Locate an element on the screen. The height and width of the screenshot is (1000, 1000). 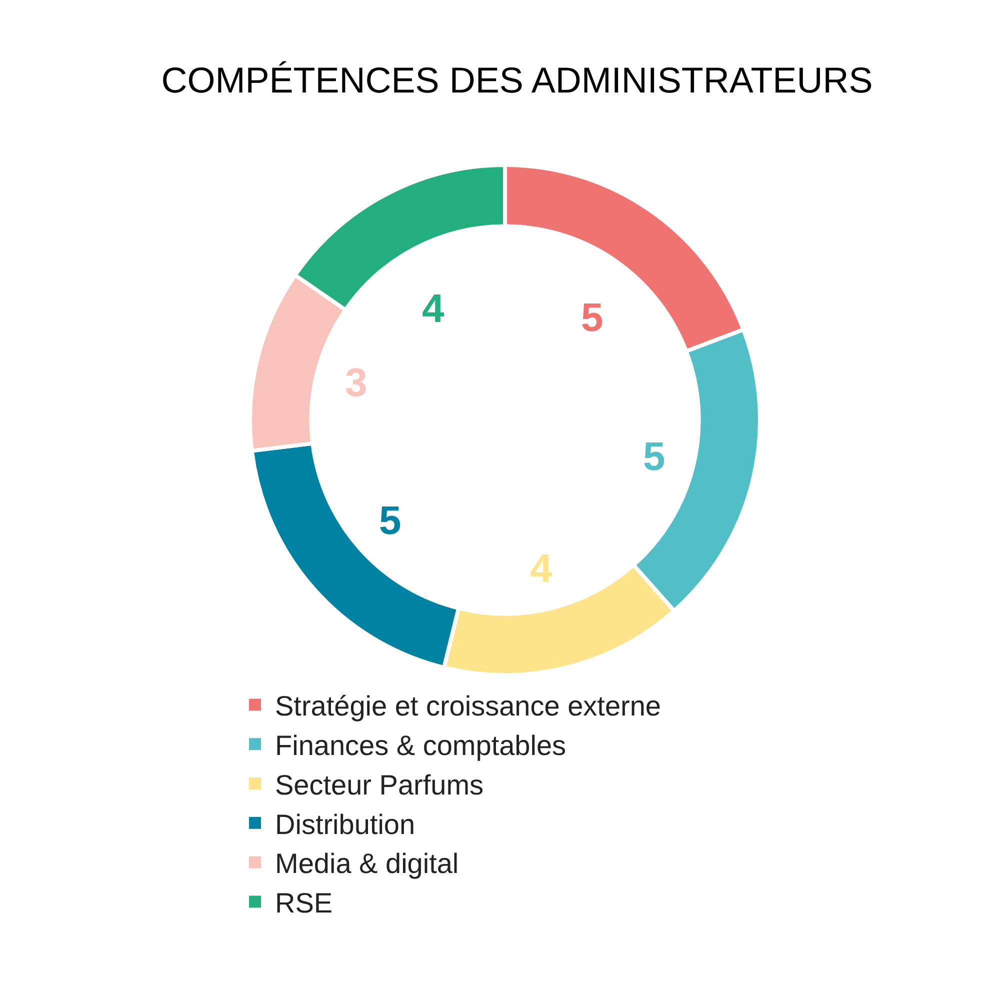
legend-label: Stratégie et croissance externe is located at coordinates (468, 706).